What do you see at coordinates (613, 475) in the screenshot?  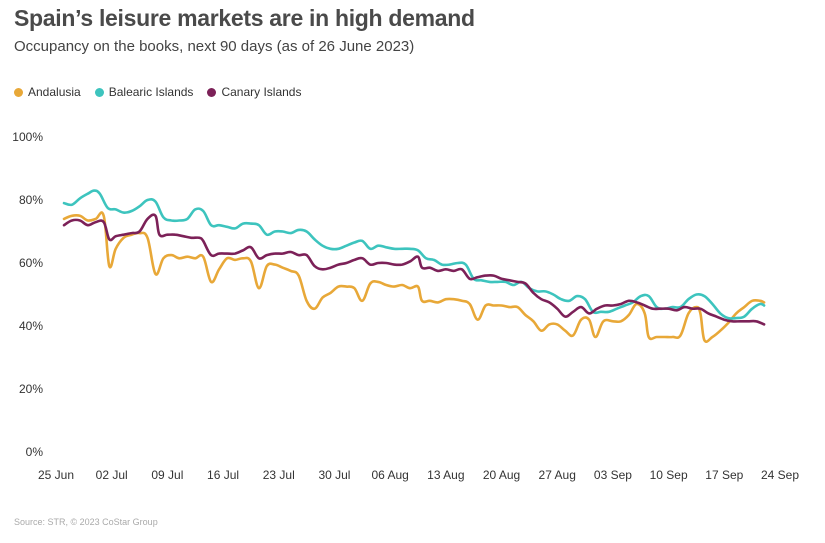 I see `x-tick-label: 03 Sep` at bounding box center [613, 475].